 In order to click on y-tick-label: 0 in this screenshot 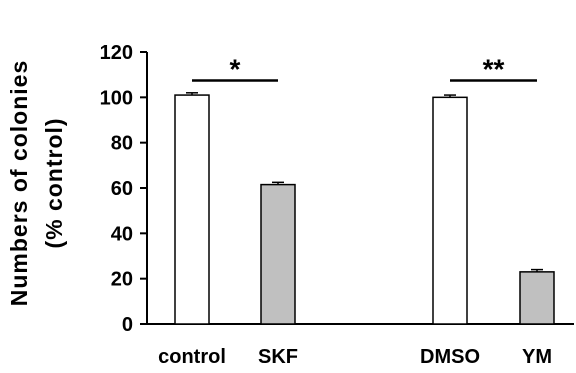, I will do `click(127, 325)`.